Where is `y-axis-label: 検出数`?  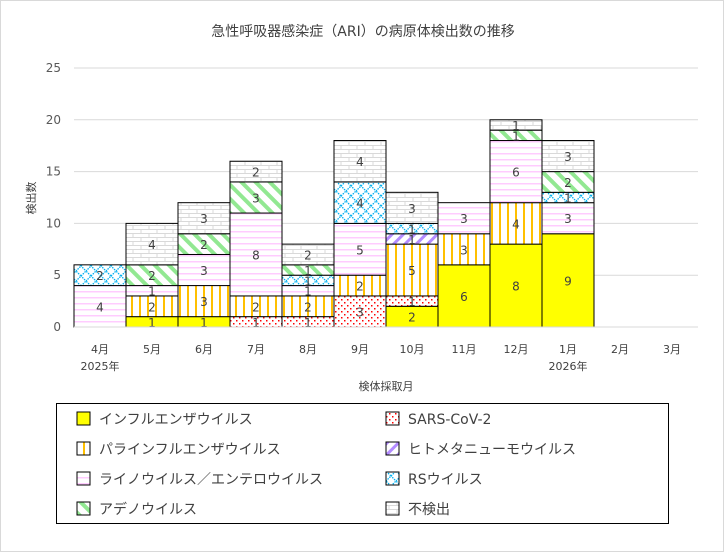 y-axis-label: 検出数 is located at coordinates (31, 198).